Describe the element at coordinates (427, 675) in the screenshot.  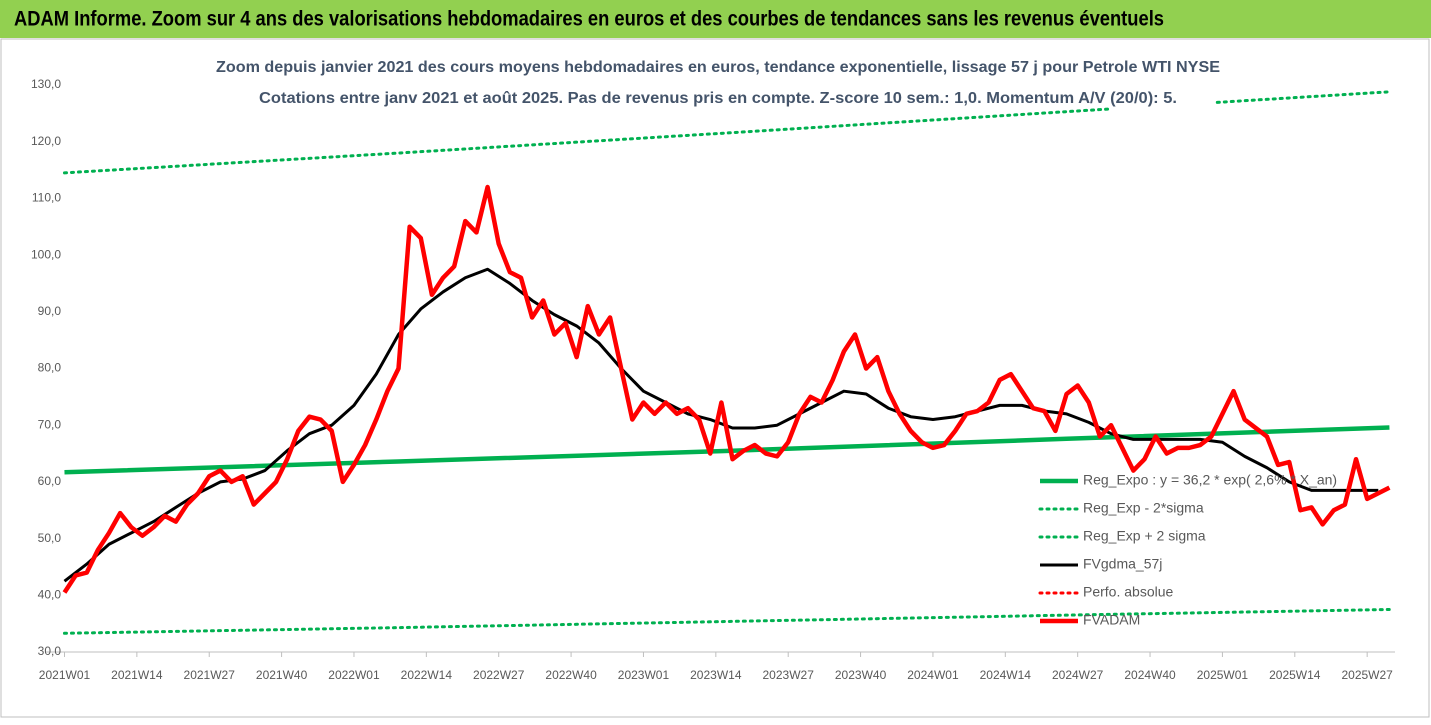
I see `x-tick-label: 2022W14` at that location.